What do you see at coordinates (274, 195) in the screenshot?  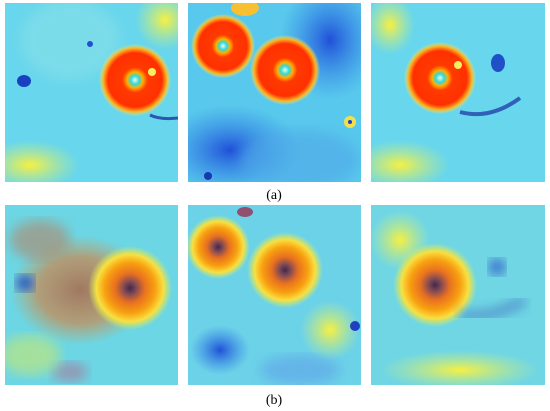 I see `caption-a: (a)` at bounding box center [274, 195].